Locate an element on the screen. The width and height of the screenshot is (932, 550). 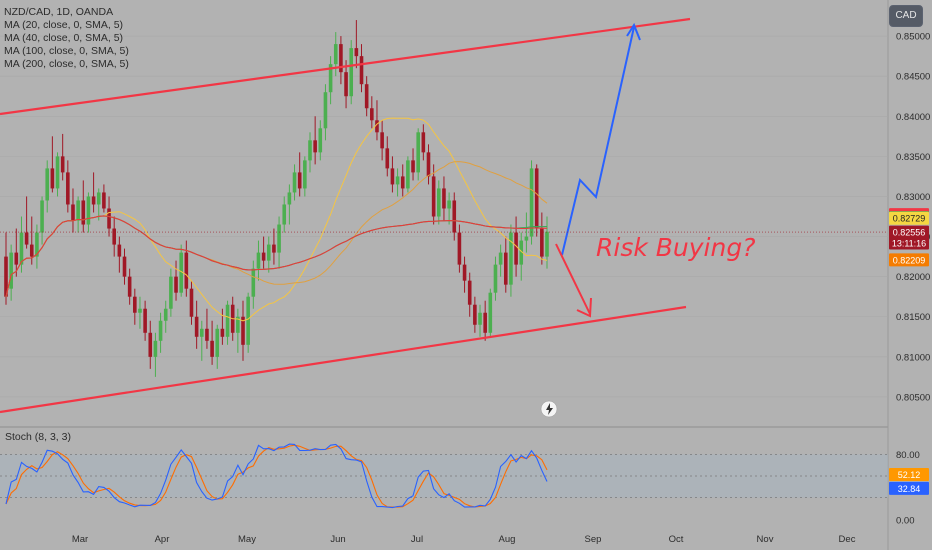
stoch-tag-label: 52.12 is located at coordinates (909, 475).